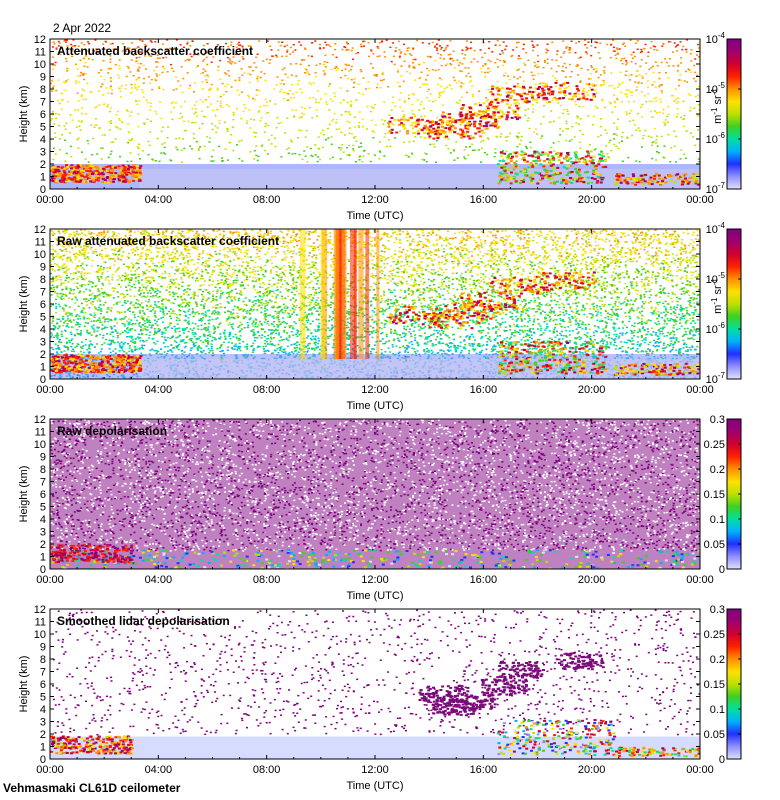  What do you see at coordinates (112, 431) in the screenshot?
I see `panel-title: Raw depolarisation` at bounding box center [112, 431].